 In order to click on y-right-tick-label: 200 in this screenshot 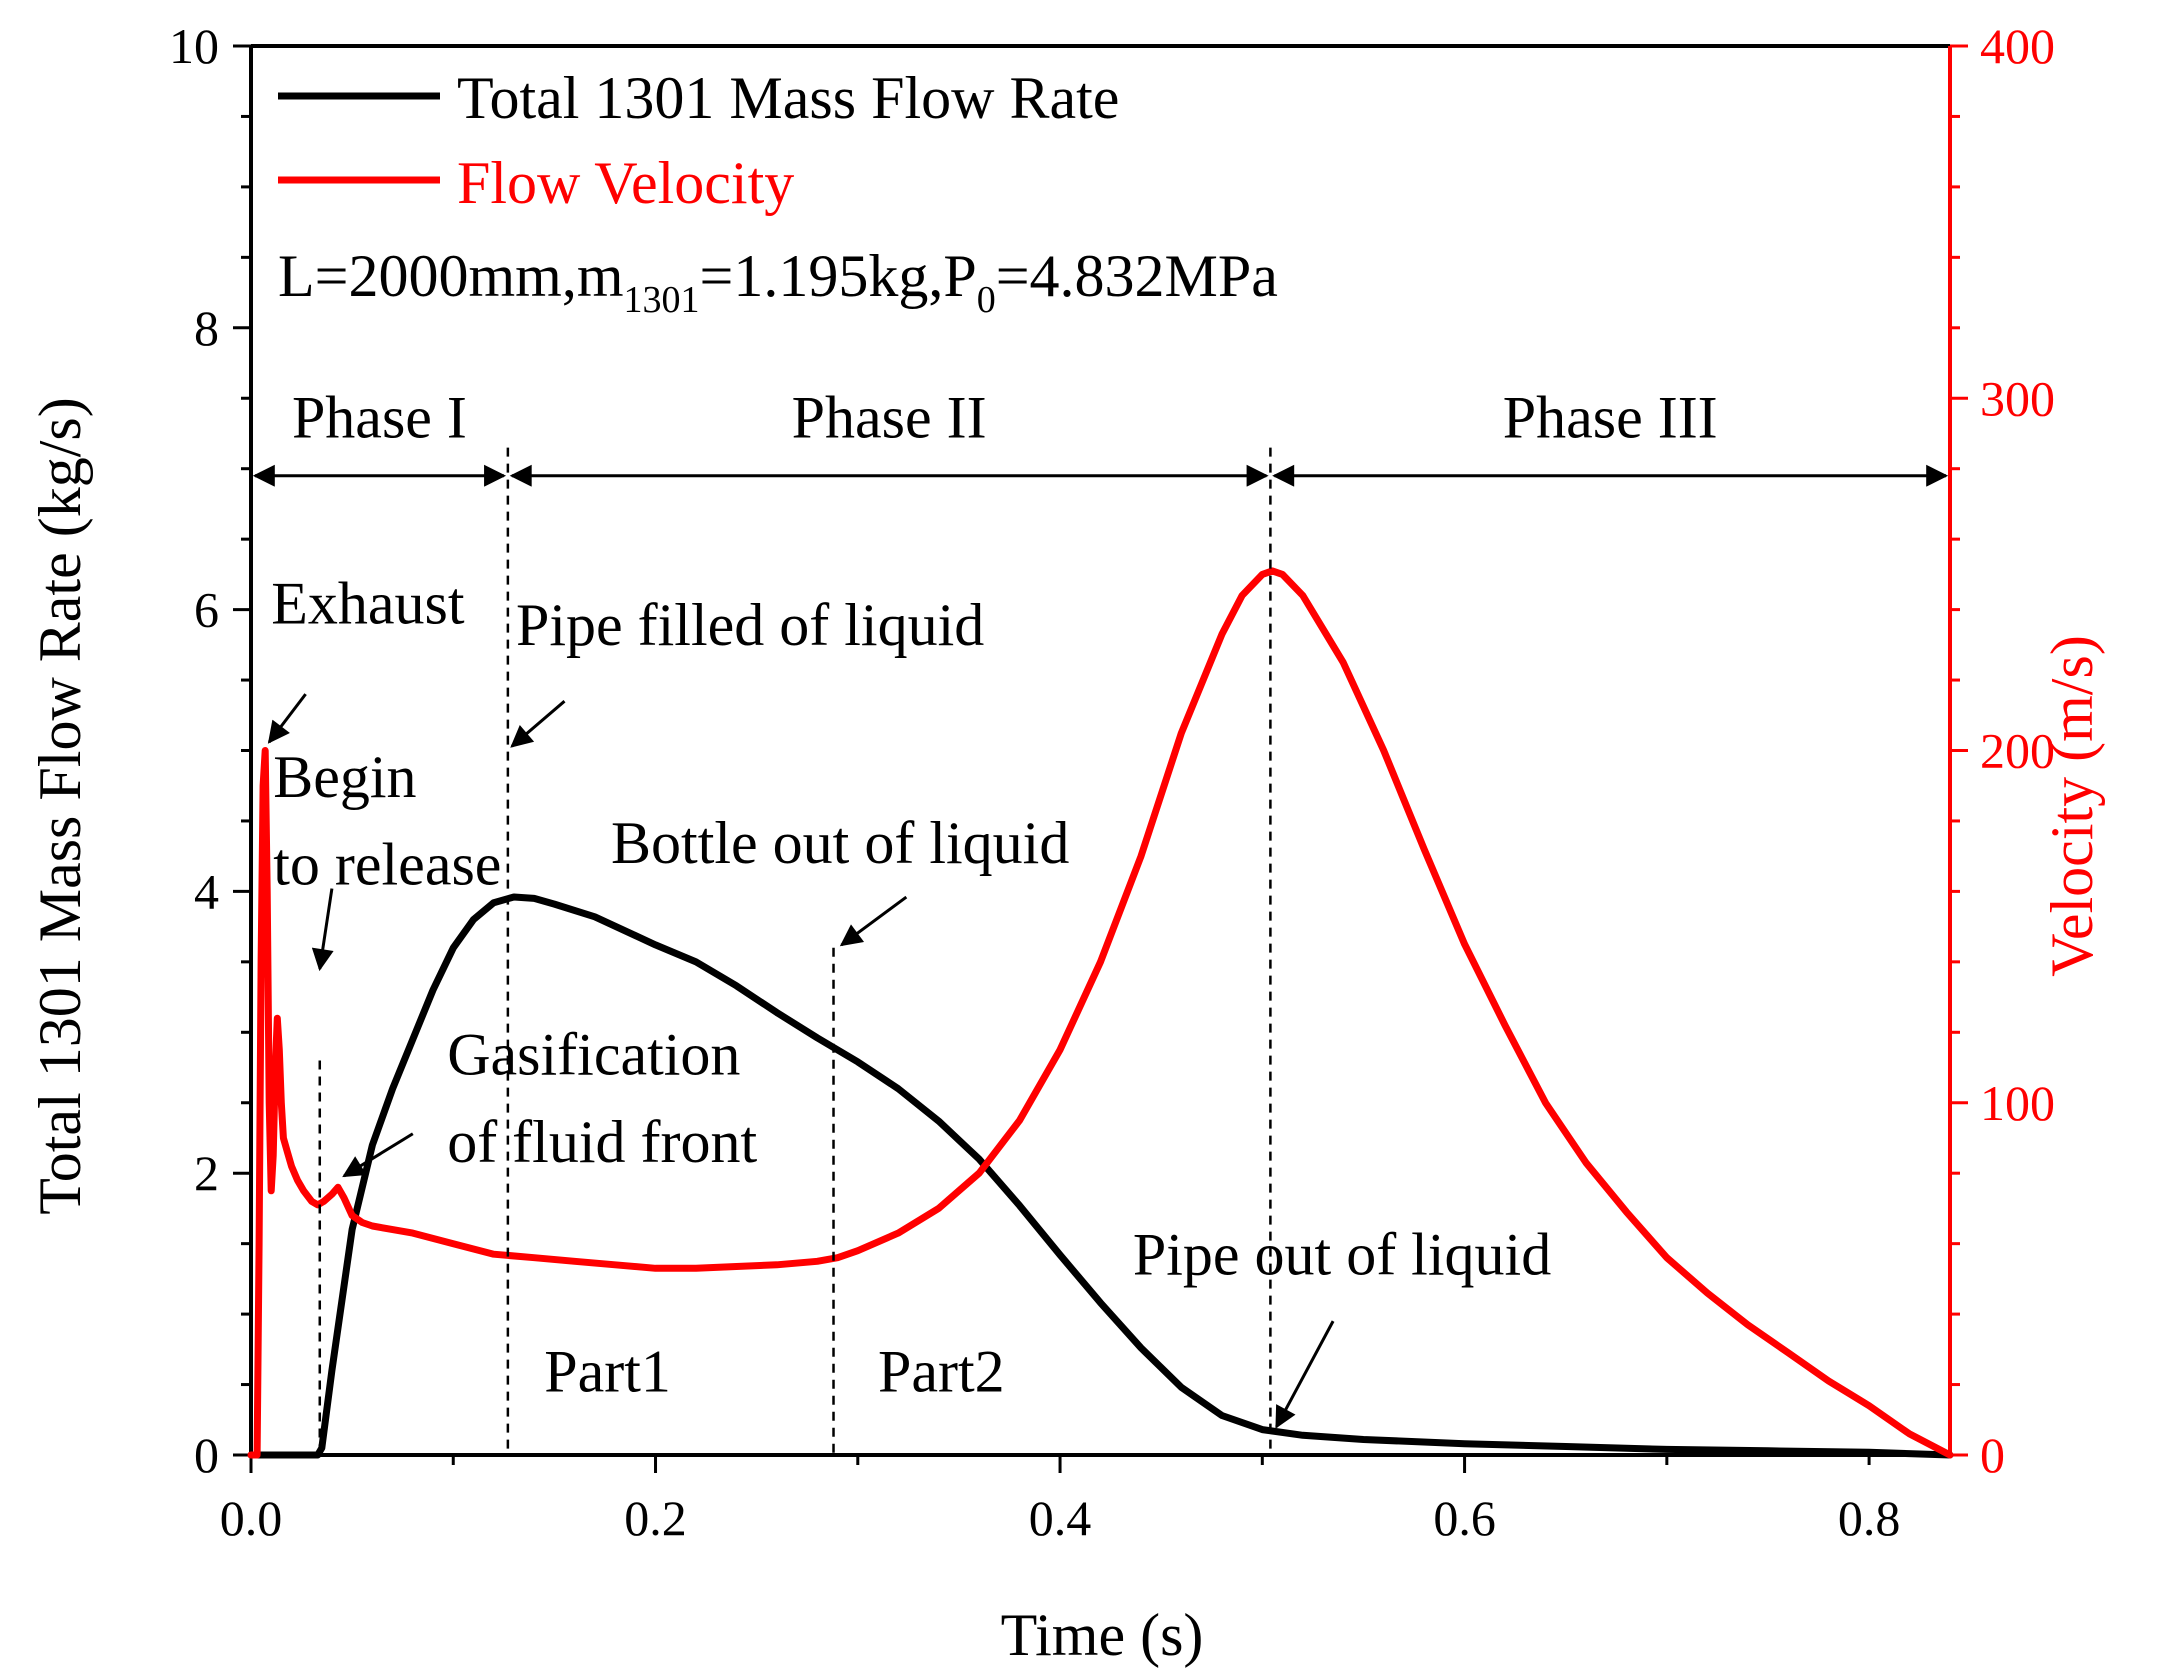, I will do `click(2017, 751)`.